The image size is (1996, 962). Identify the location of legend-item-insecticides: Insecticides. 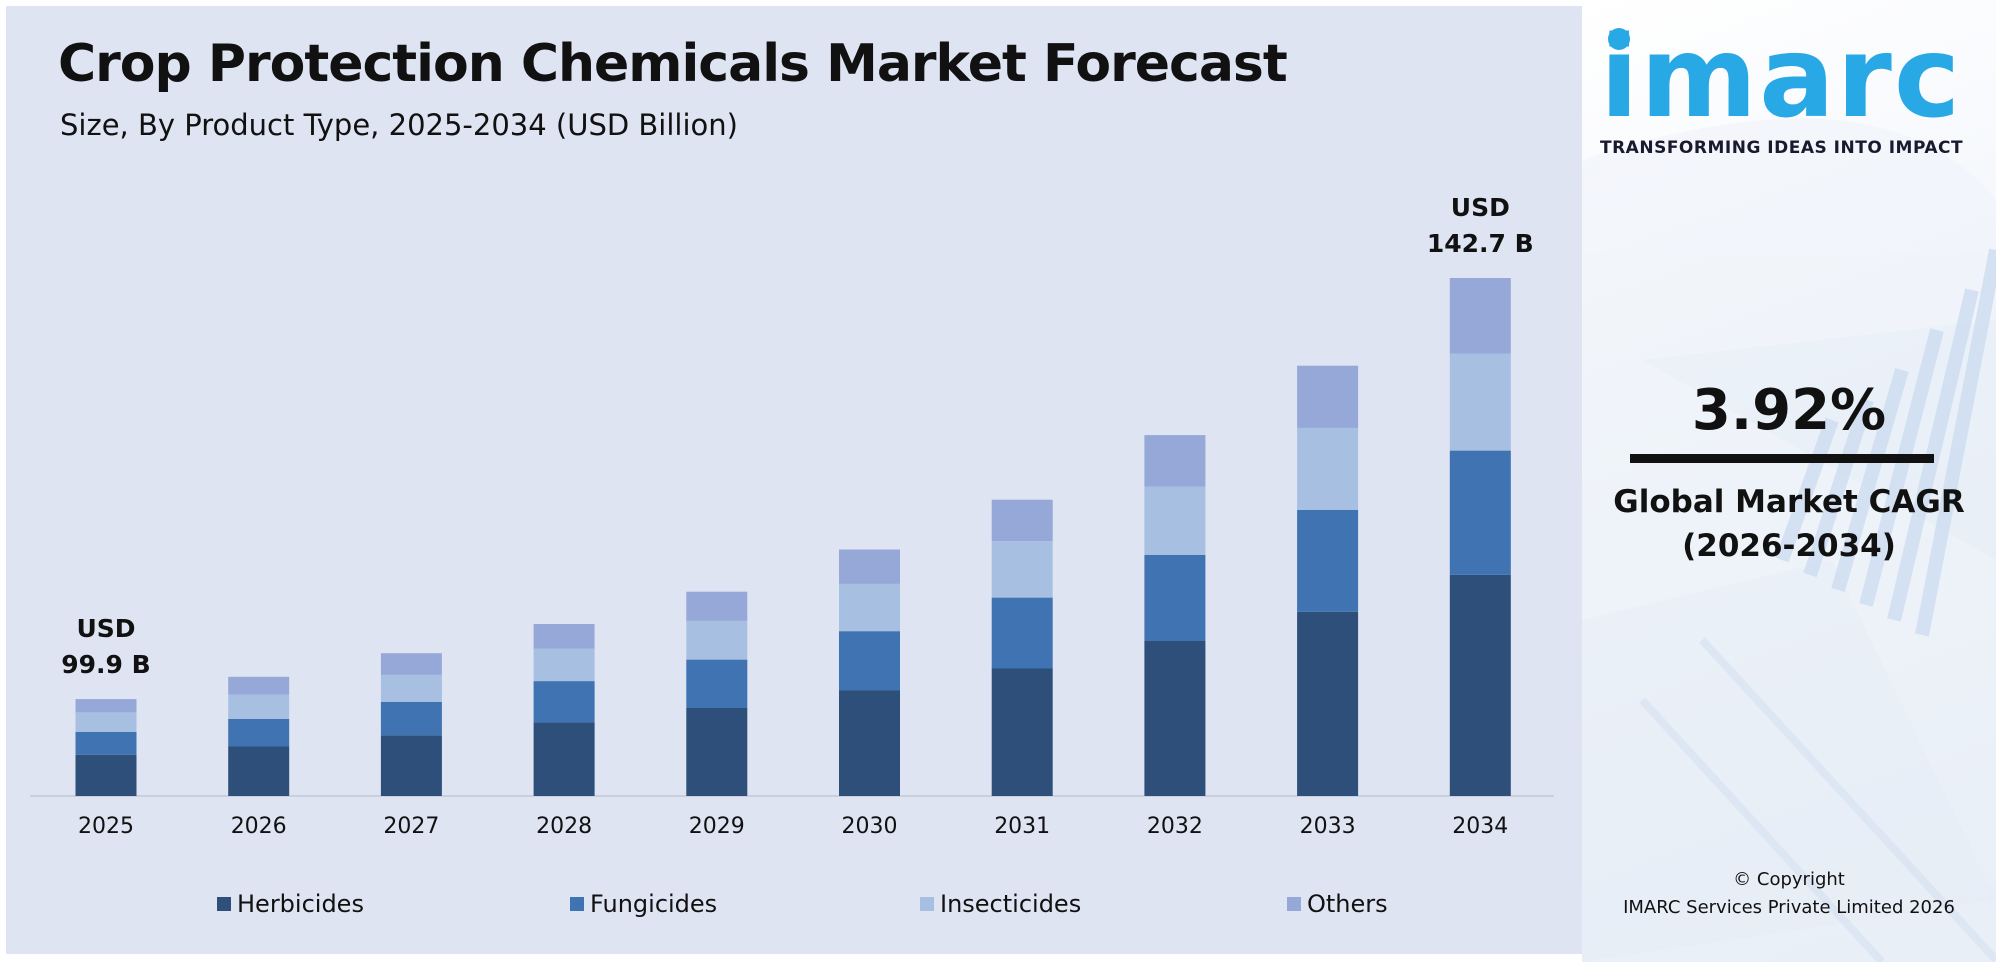
(1000, 904).